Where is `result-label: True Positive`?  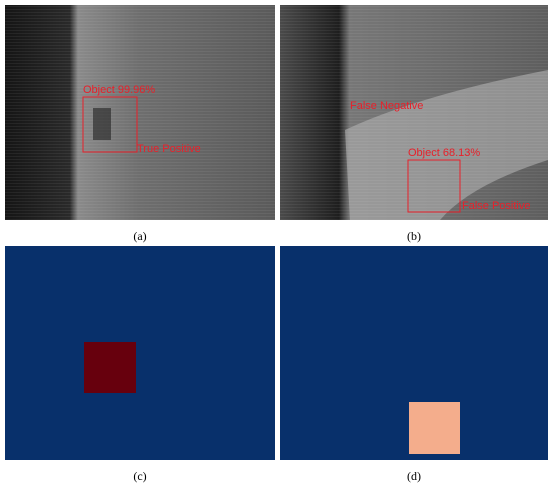 result-label: True Positive is located at coordinates (169, 149).